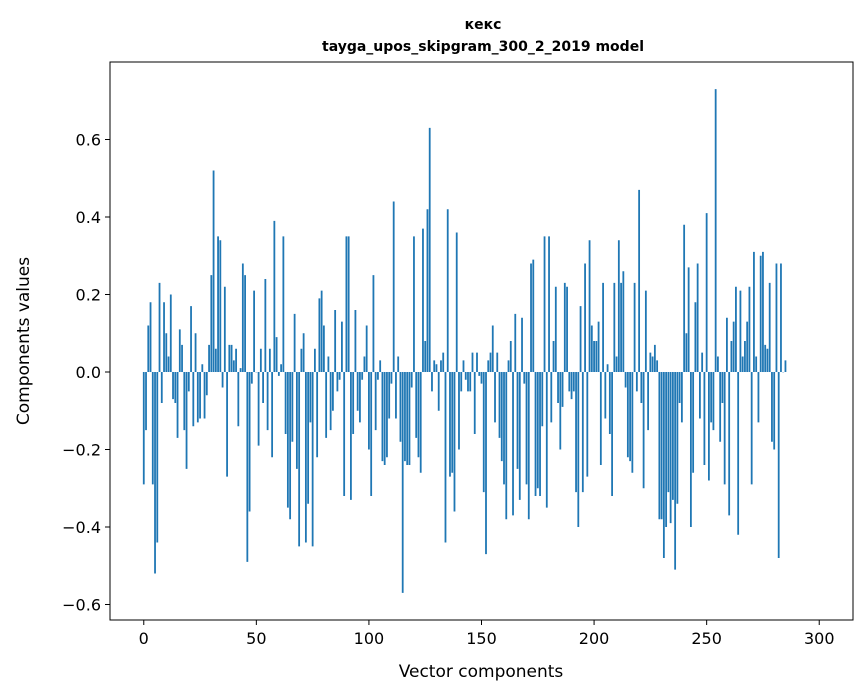 The height and width of the screenshot is (696, 867). I want to click on chart-subtitle: tayga_upos_skipgram_300_2_2019 model, so click(483, 47).